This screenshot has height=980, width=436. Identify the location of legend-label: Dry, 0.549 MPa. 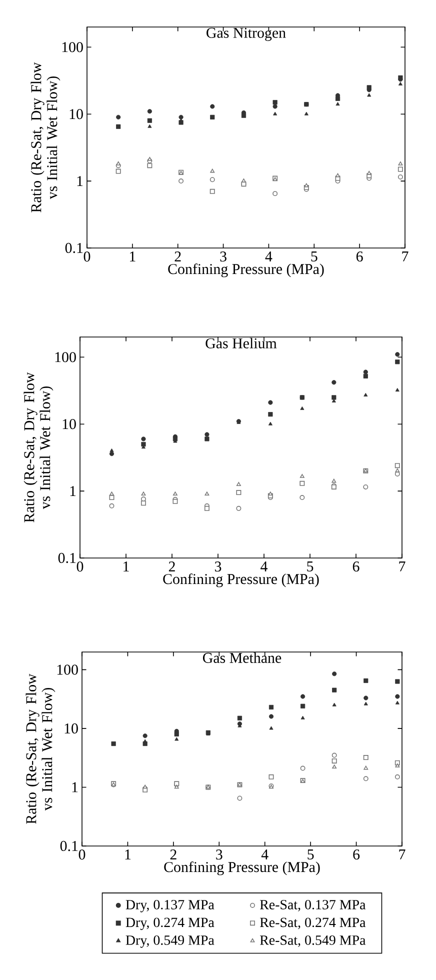
(170, 941).